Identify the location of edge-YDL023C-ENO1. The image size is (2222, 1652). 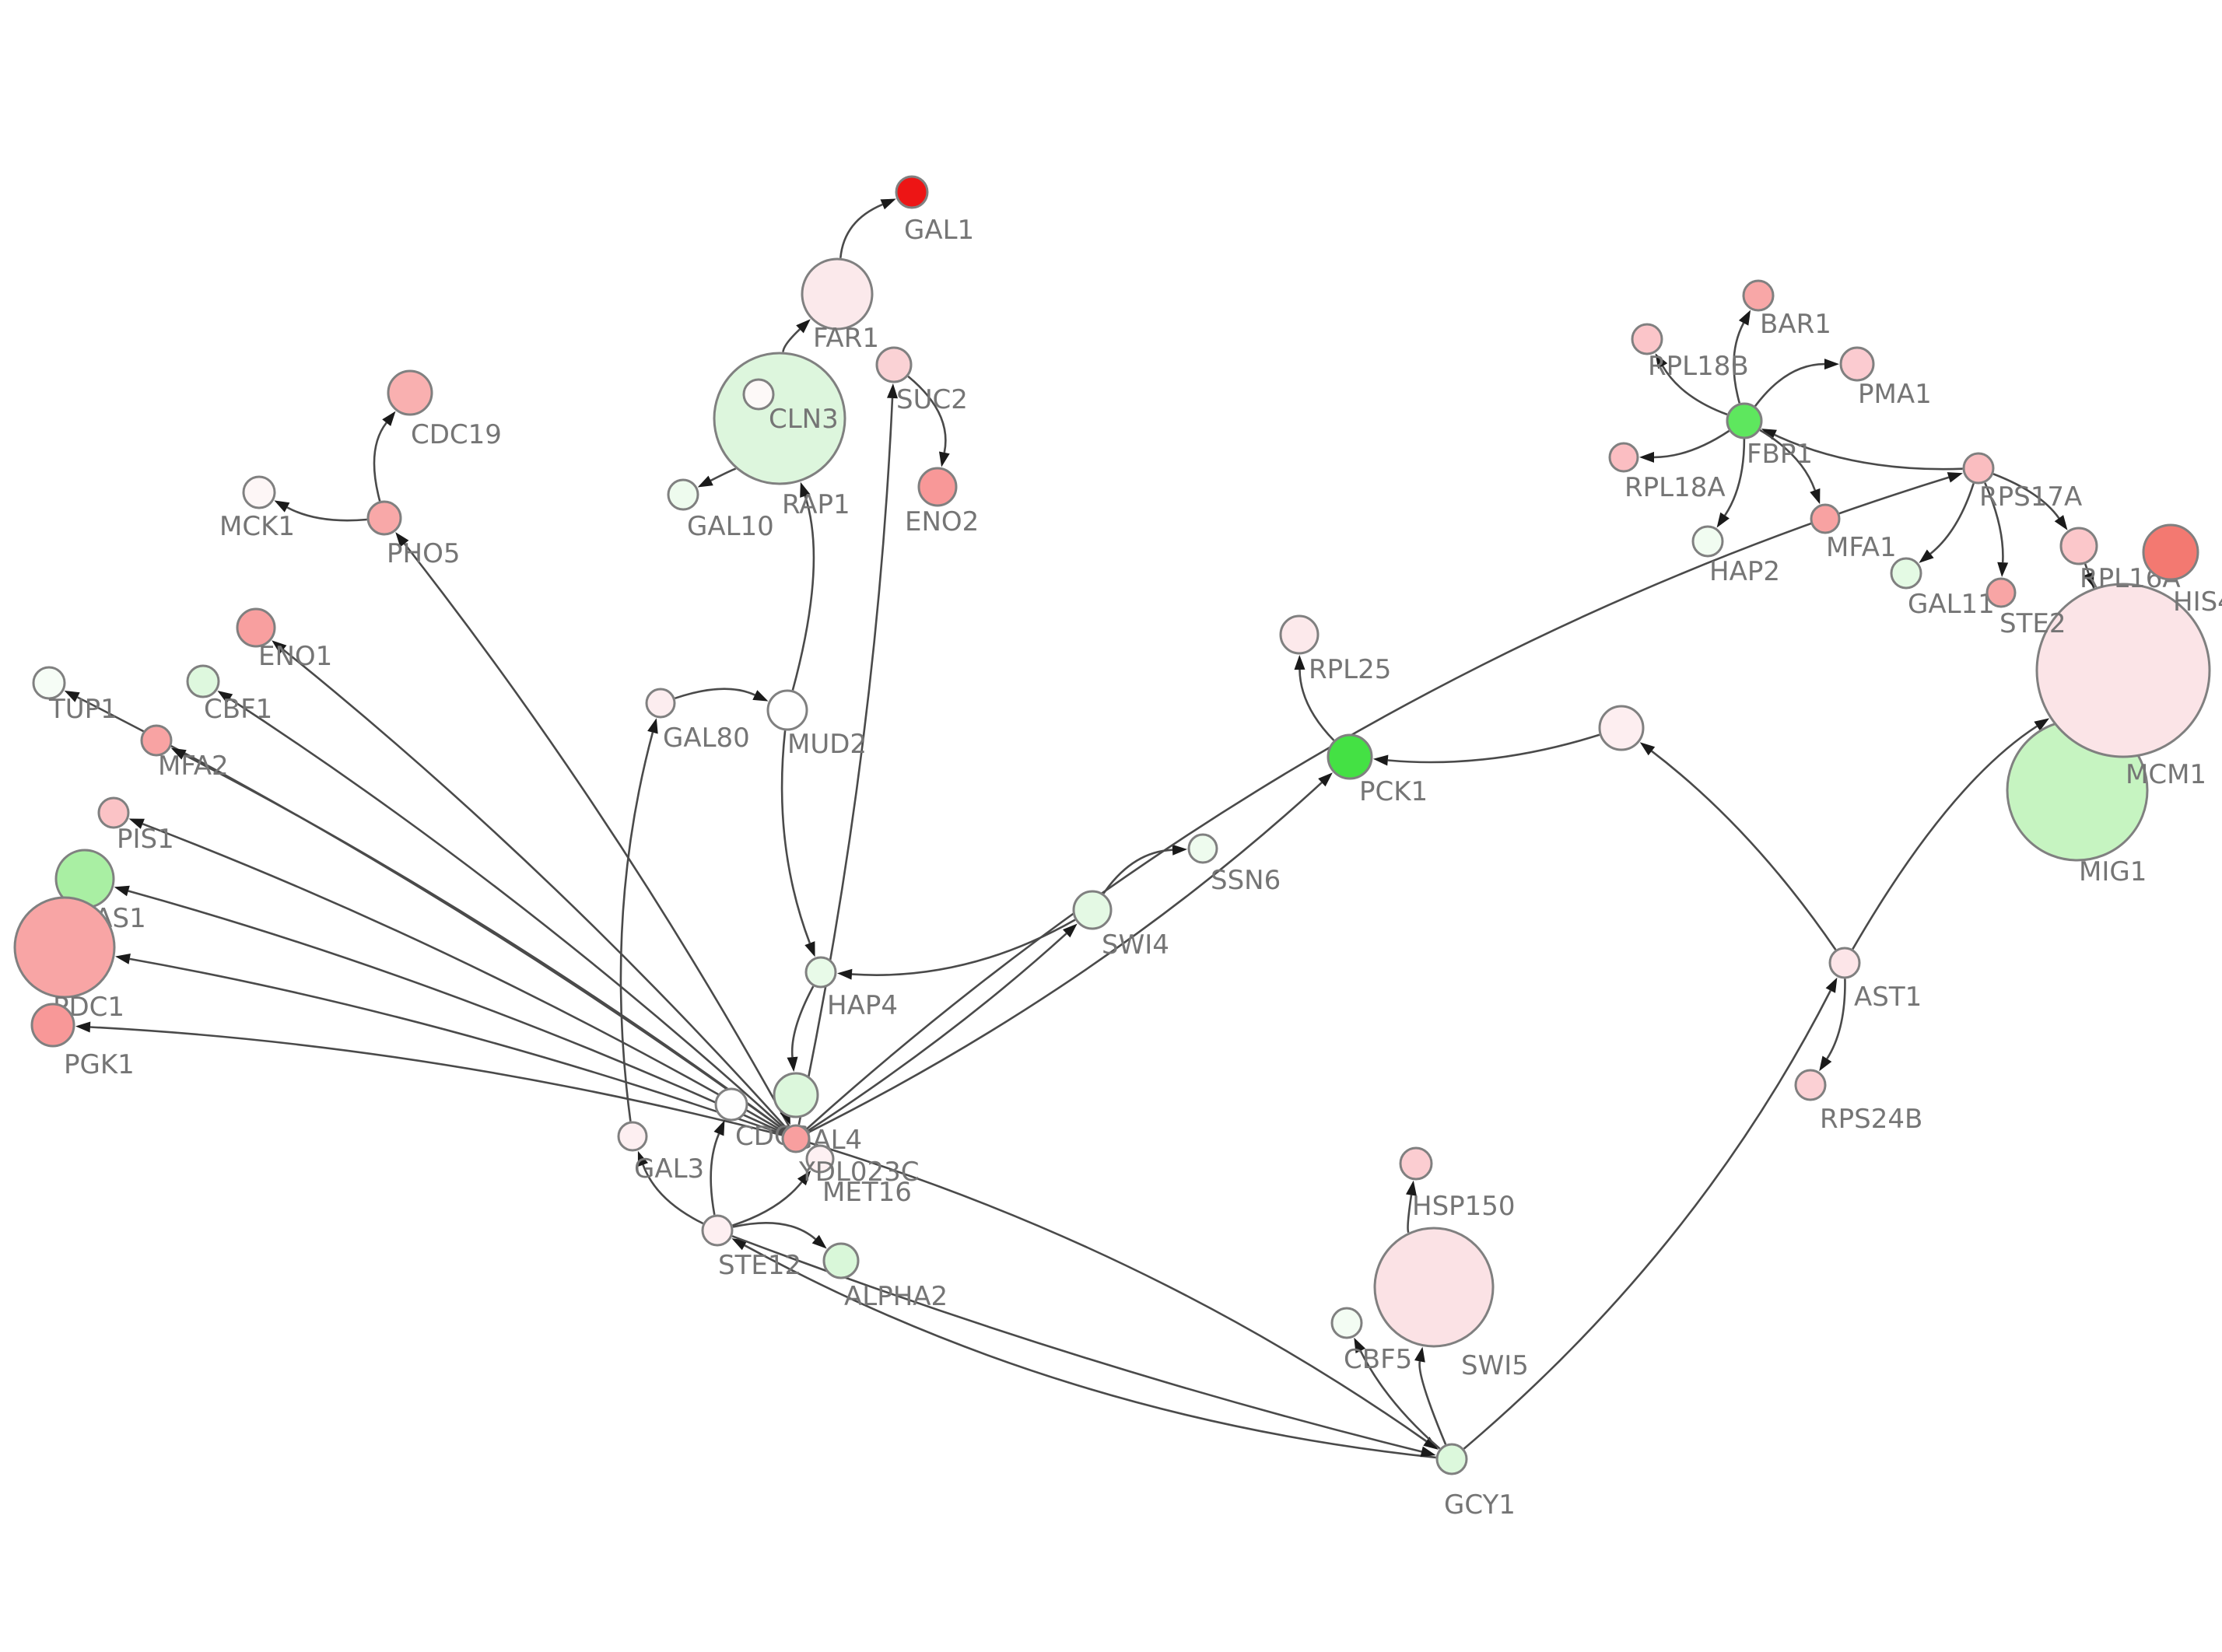
(529, 885).